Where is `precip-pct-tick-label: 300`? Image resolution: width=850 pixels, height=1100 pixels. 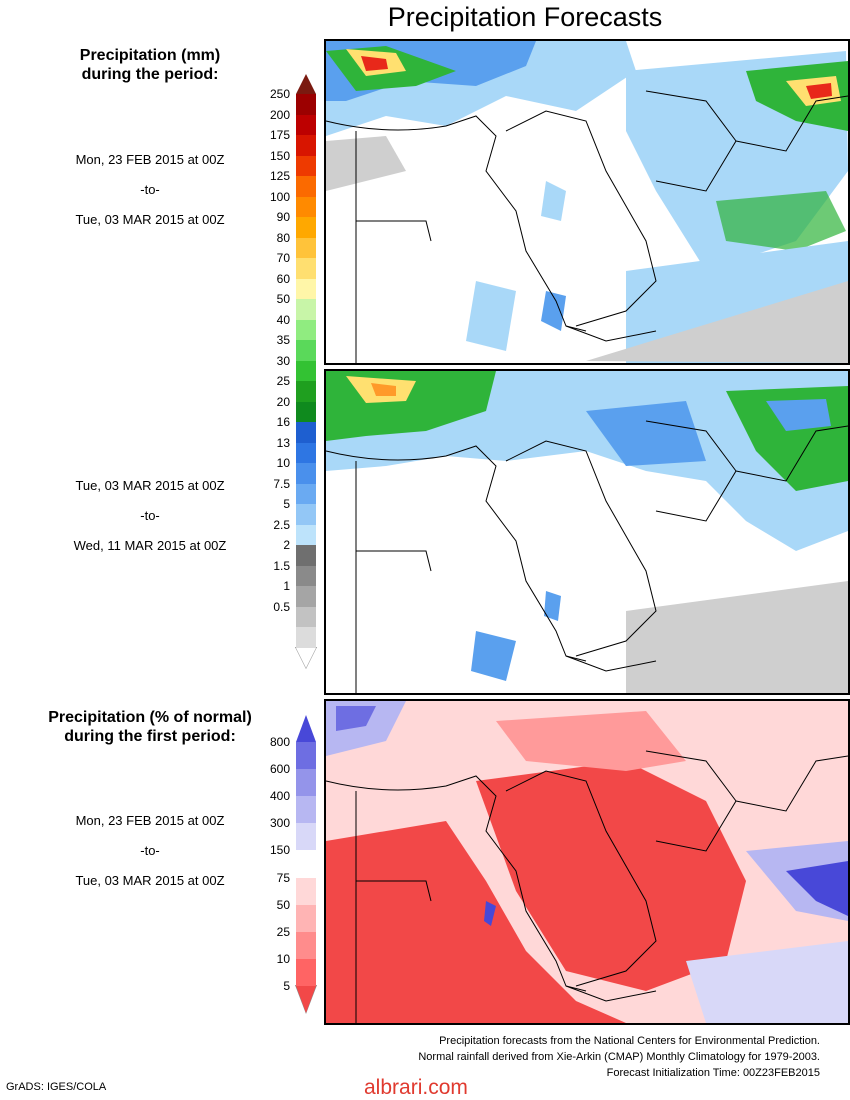 precip-pct-tick-label: 300 is located at coordinates (279, 823).